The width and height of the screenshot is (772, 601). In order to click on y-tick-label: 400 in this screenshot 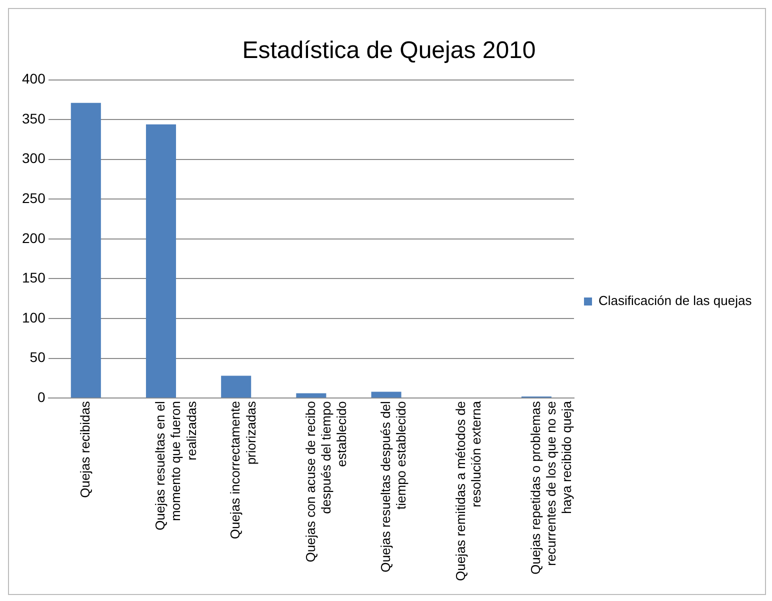, I will do `click(34, 78)`.